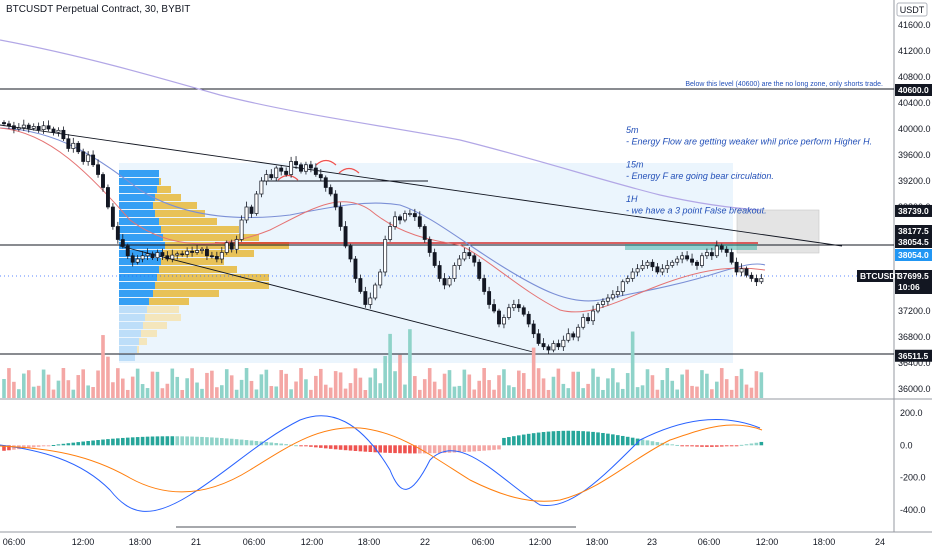  Describe the element at coordinates (381, 463) in the screenshot. I see `signal-line` at that location.